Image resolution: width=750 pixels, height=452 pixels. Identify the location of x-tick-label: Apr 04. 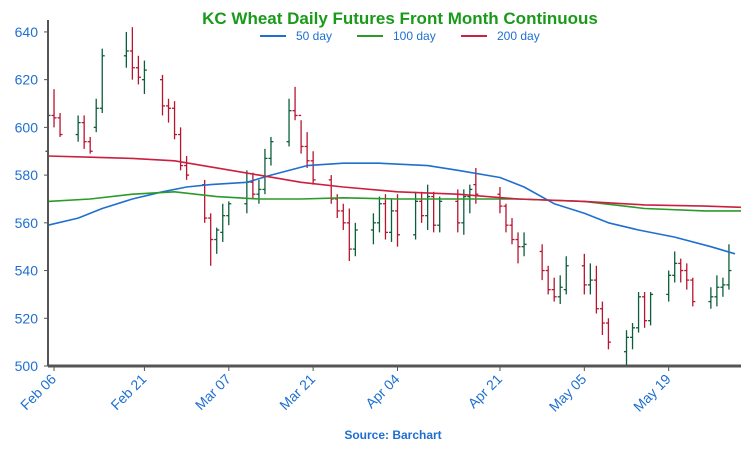
(382, 391).